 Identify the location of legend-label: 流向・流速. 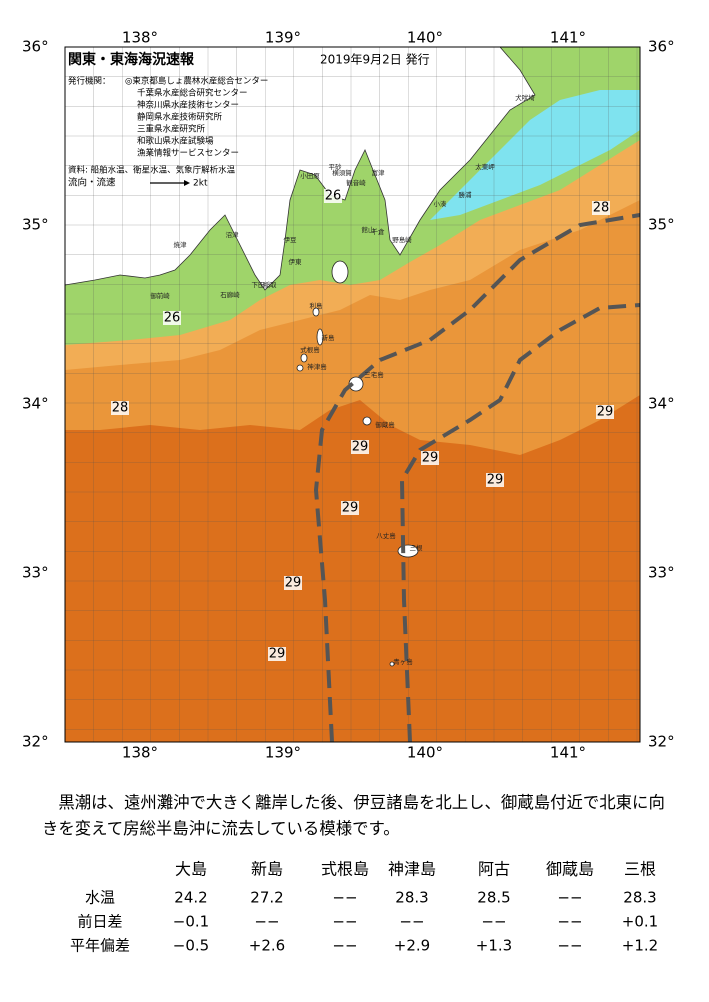
(92, 183).